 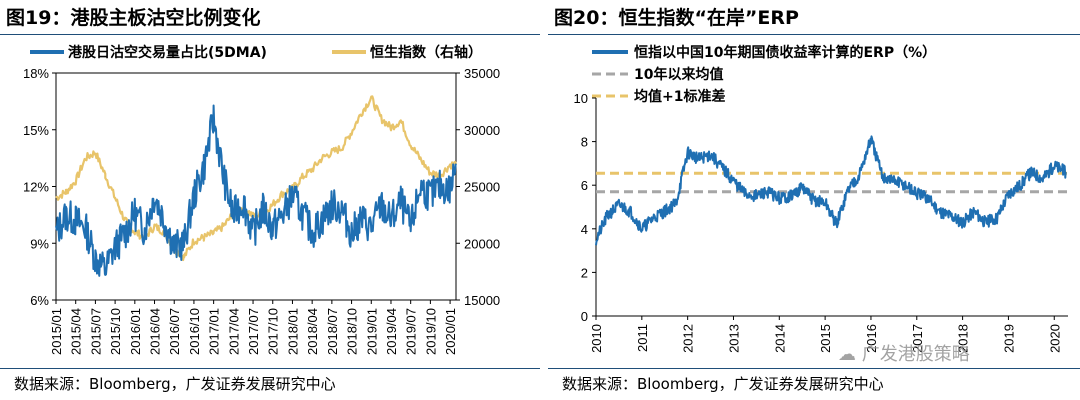 I want to click on x-tick-label: 2015, so click(x=825, y=338).